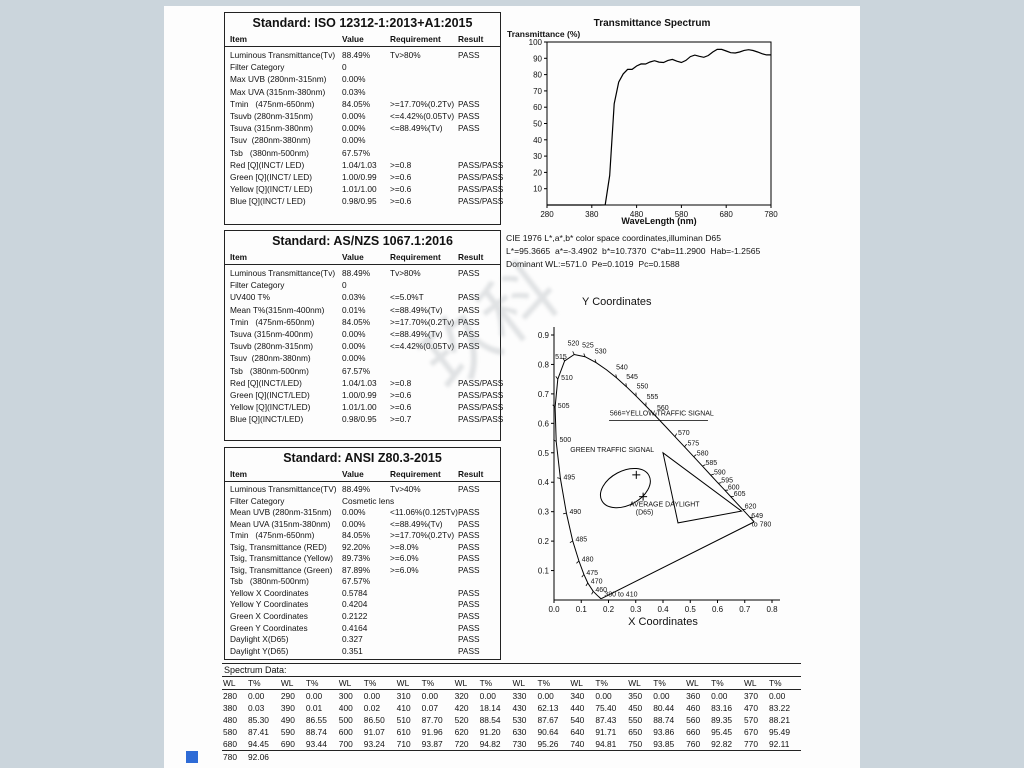  I want to click on spectral-locus, so click(654, 476).